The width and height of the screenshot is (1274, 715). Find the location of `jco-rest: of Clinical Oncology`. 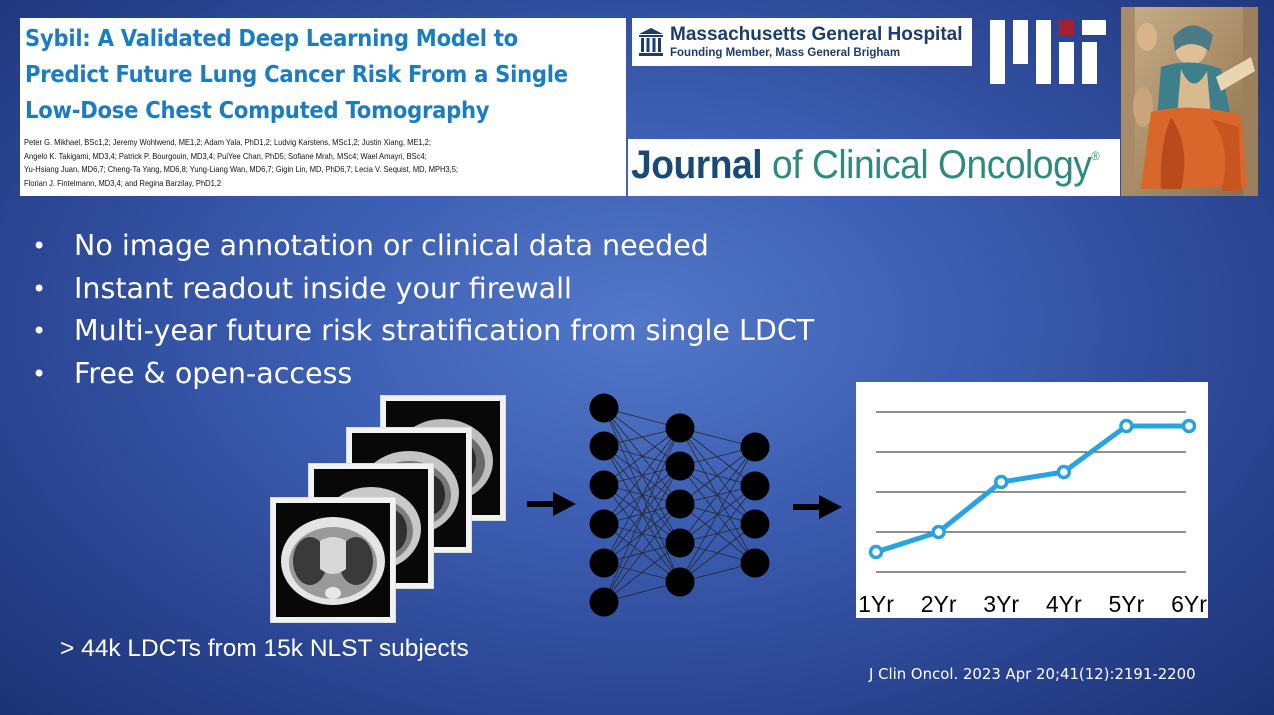

jco-rest: of Clinical Oncology is located at coordinates (927, 165).